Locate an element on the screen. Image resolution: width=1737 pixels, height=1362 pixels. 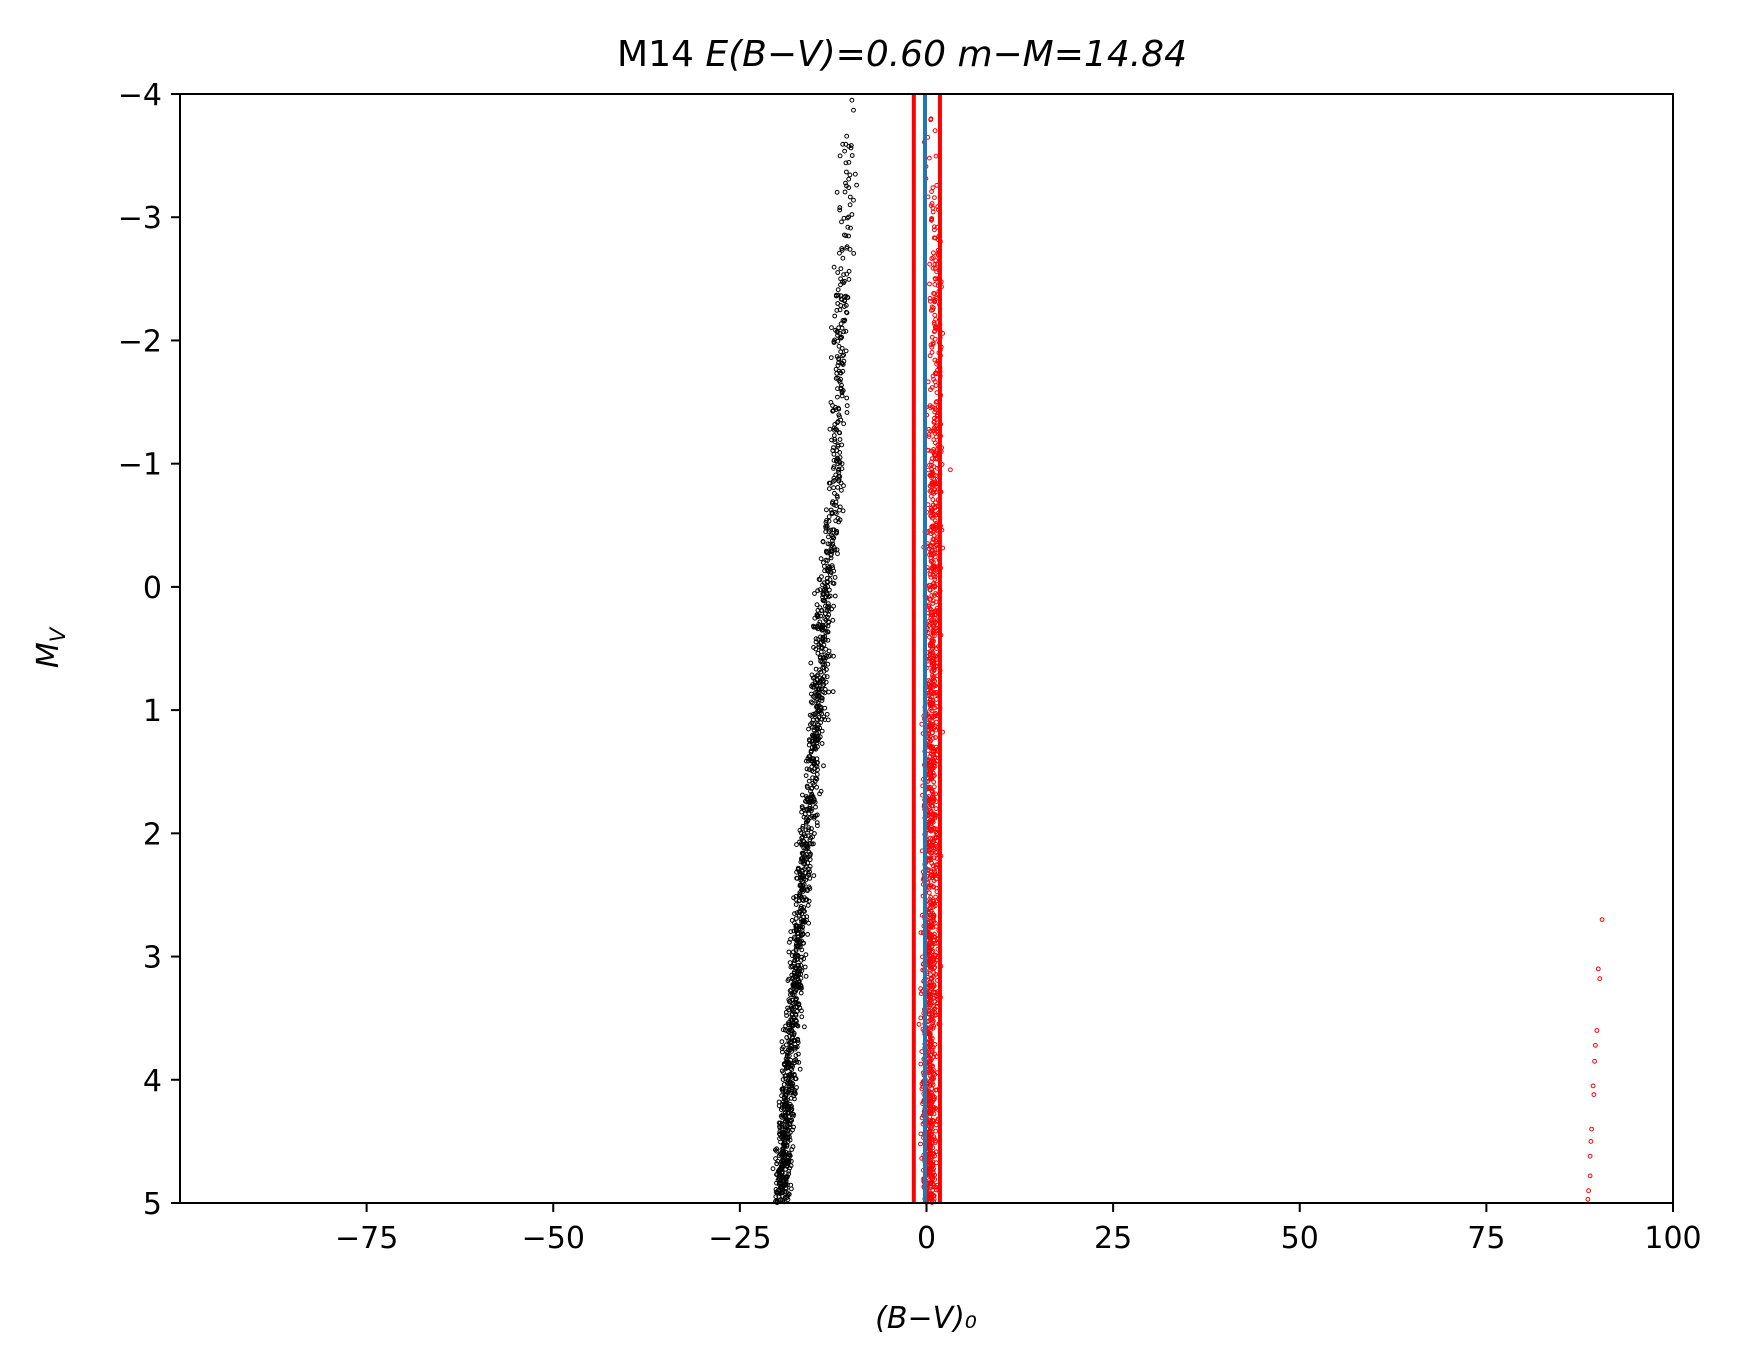
x-tick-label: 25 is located at coordinates (1113, 1238).